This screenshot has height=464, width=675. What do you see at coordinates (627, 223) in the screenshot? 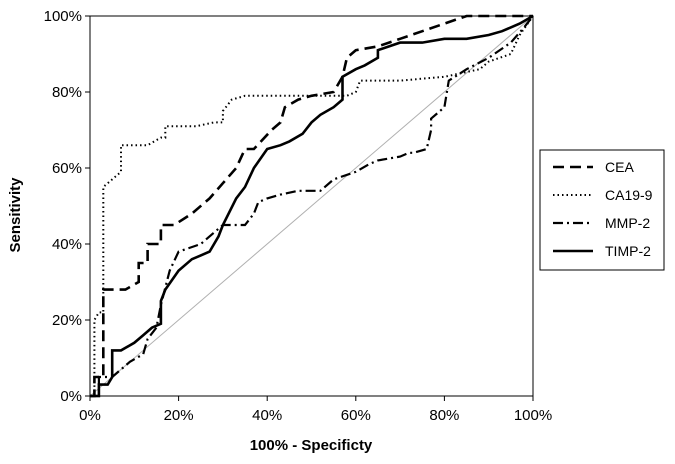
I see `legend-label: MMP-2` at bounding box center [627, 223].